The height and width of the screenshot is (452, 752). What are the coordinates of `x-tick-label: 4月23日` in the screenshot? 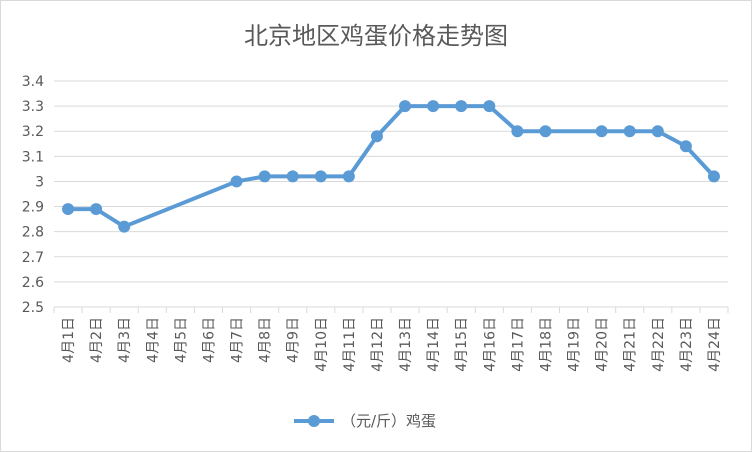 It's located at (687, 344).